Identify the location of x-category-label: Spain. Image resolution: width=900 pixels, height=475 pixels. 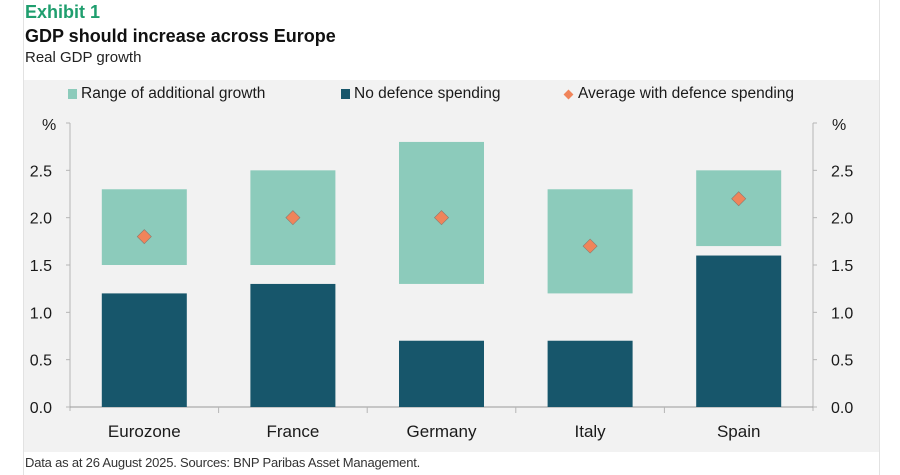
(738, 431).